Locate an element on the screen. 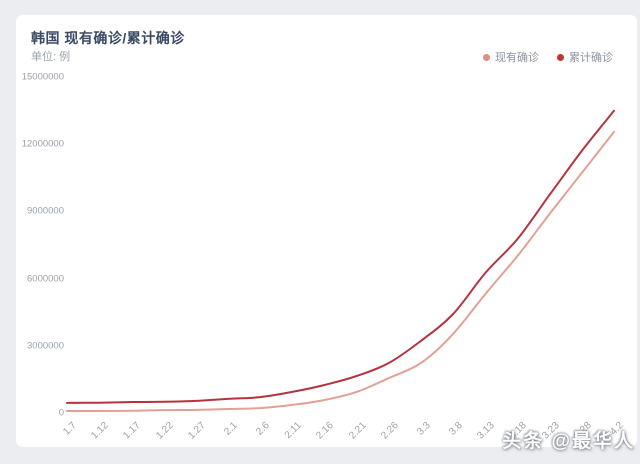  y-axis-tick-label: 0 is located at coordinates (61, 413).